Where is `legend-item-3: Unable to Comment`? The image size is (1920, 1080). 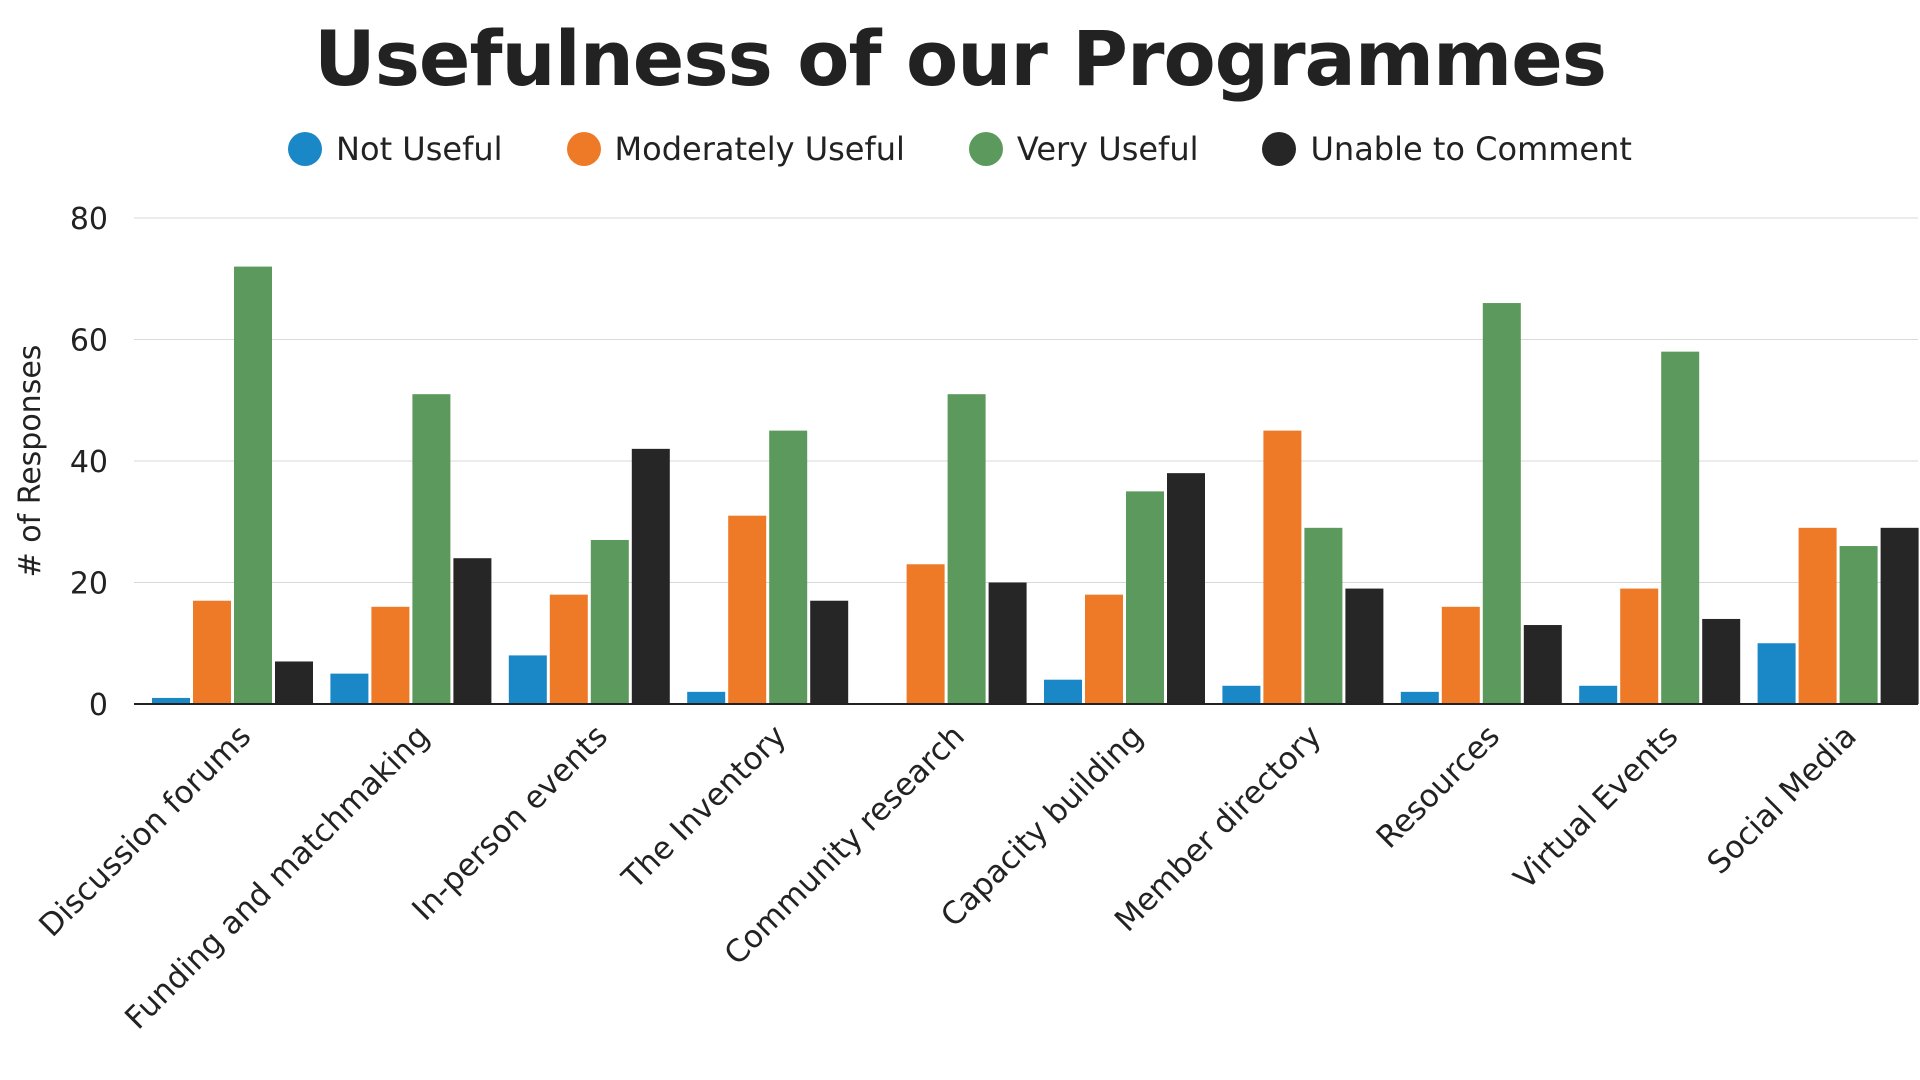 legend-item-3: Unable to Comment is located at coordinates (1447, 149).